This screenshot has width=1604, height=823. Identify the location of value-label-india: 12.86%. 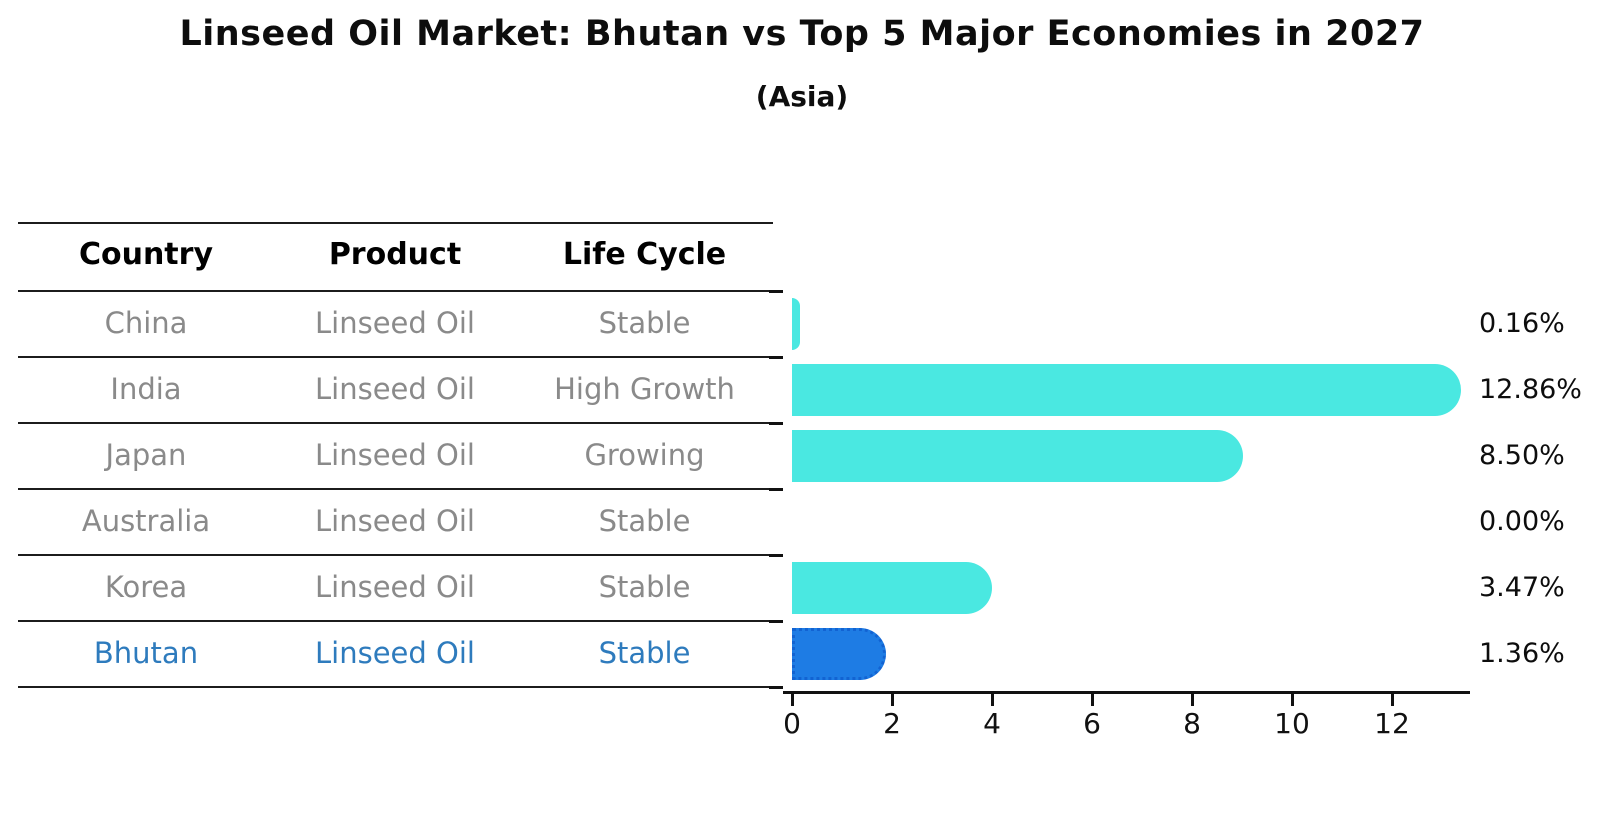
(1530, 389).